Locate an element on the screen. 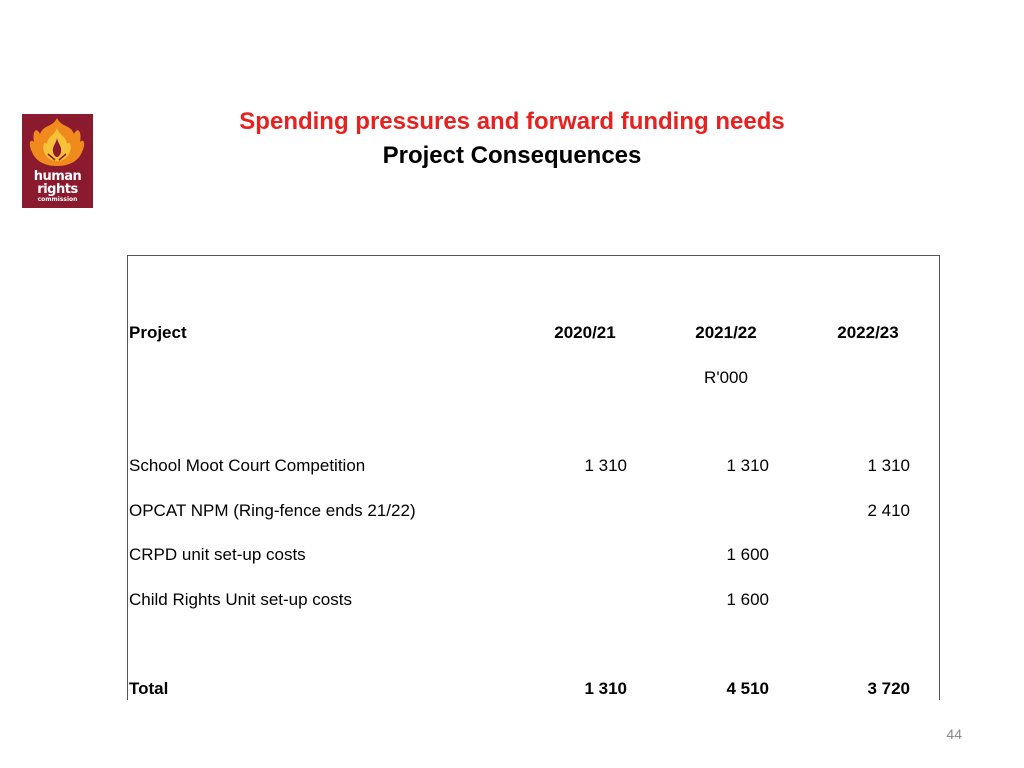 The image size is (1024, 768). total-cell: 3 720 is located at coordinates (888, 688).